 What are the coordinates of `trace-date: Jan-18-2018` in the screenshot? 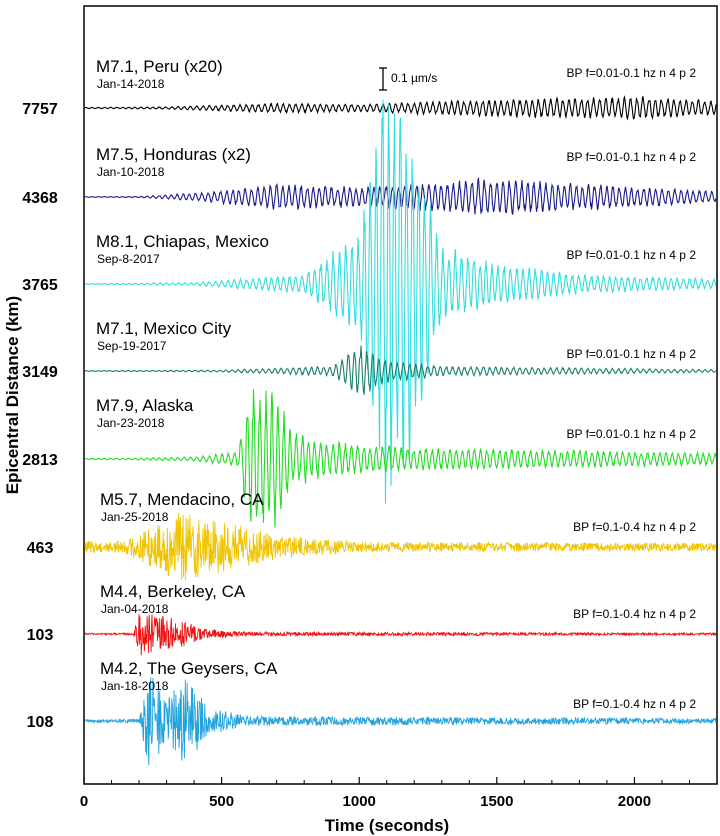 It's located at (135, 686).